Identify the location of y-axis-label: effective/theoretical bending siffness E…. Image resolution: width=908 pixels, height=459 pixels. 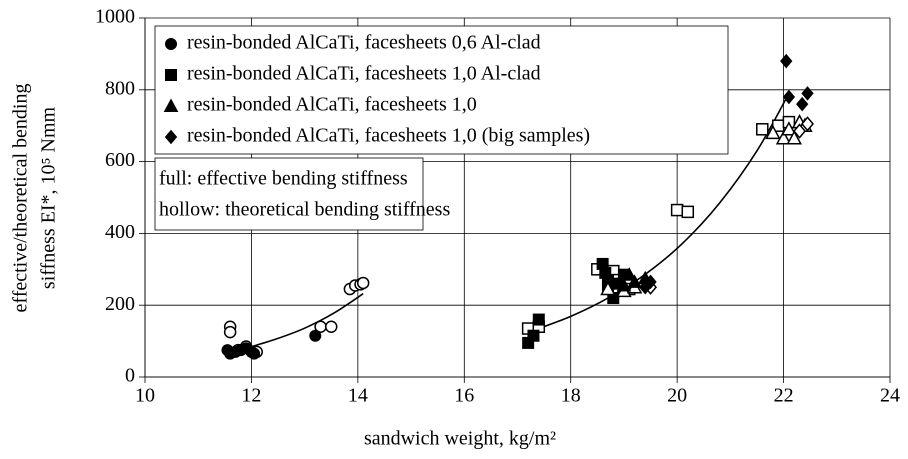
(35, 198).